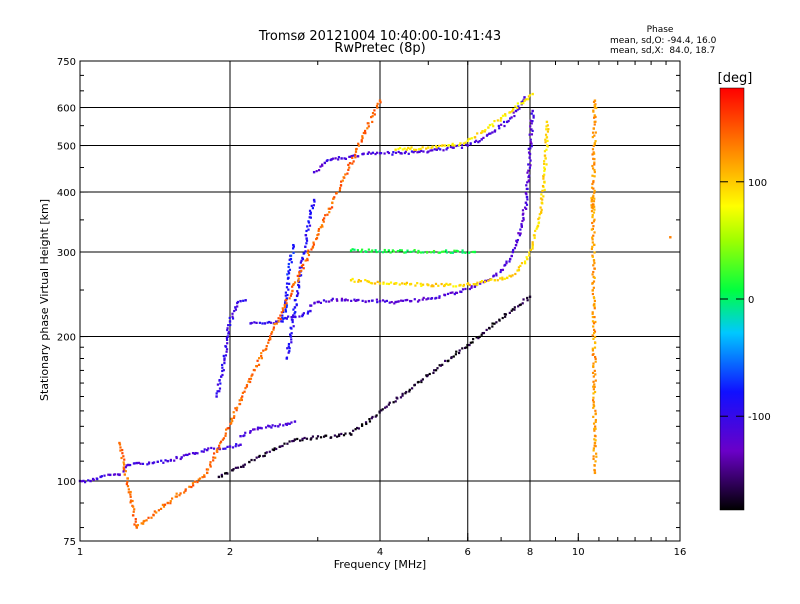  What do you see at coordinates (379, 48) in the screenshot?
I see `chart-subtitle: RwPretec (8p)` at bounding box center [379, 48].